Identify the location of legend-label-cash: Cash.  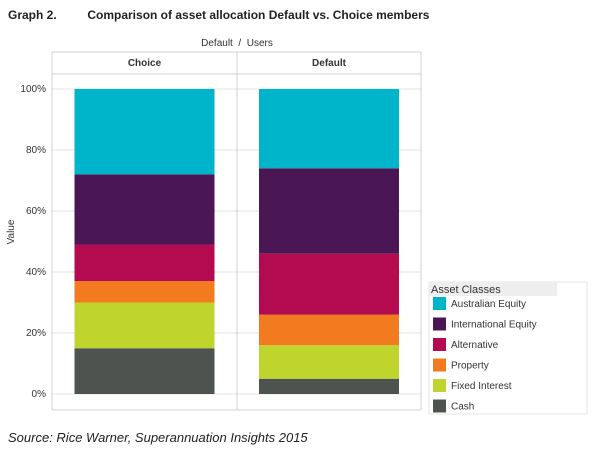
(462, 407).